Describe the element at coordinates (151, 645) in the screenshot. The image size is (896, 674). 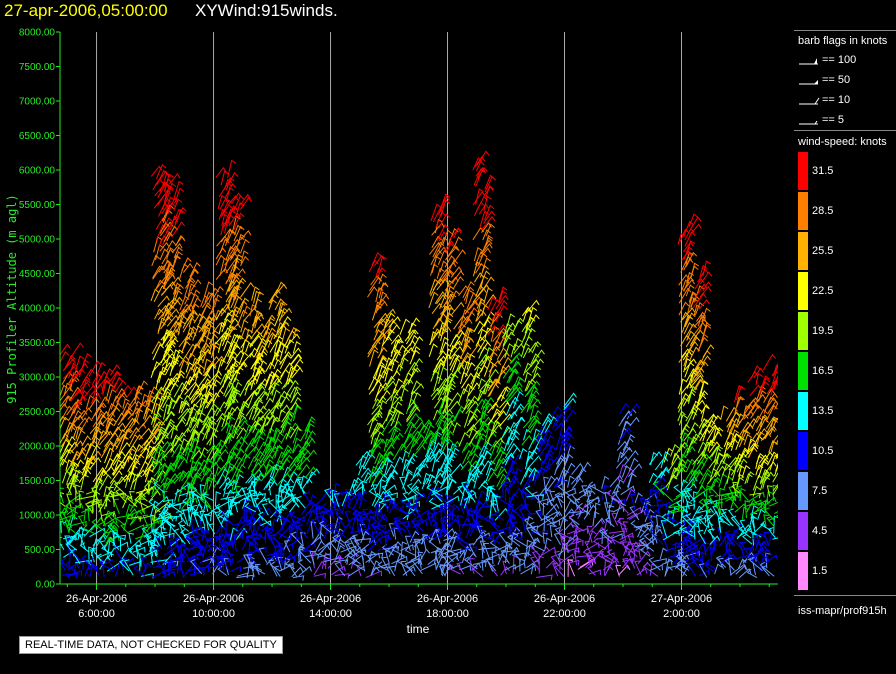
I see `quality-notice: REAL-TIME DATA, NOT CHECKED FOR QUALITY` at that location.